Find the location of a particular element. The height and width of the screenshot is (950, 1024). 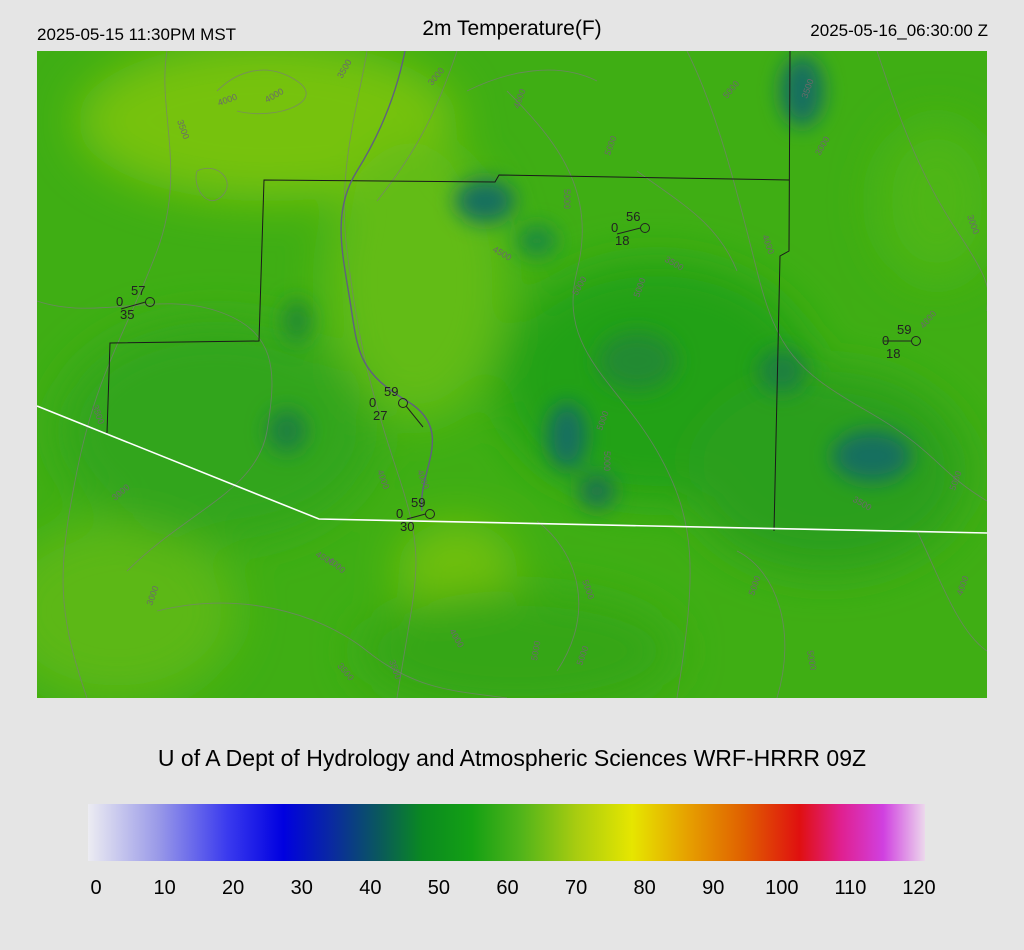

colorbar-tick-label: 80 is located at coordinates (644, 888).